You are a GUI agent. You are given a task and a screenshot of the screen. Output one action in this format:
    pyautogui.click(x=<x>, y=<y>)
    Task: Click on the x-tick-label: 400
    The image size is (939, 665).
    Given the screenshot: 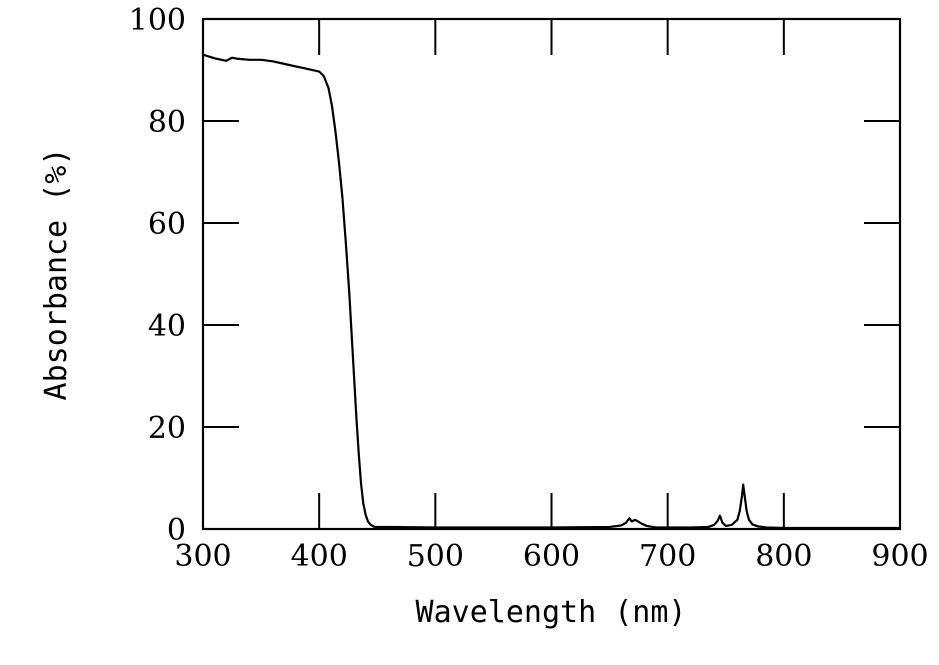 What is the action you would take?
    pyautogui.click(x=319, y=556)
    